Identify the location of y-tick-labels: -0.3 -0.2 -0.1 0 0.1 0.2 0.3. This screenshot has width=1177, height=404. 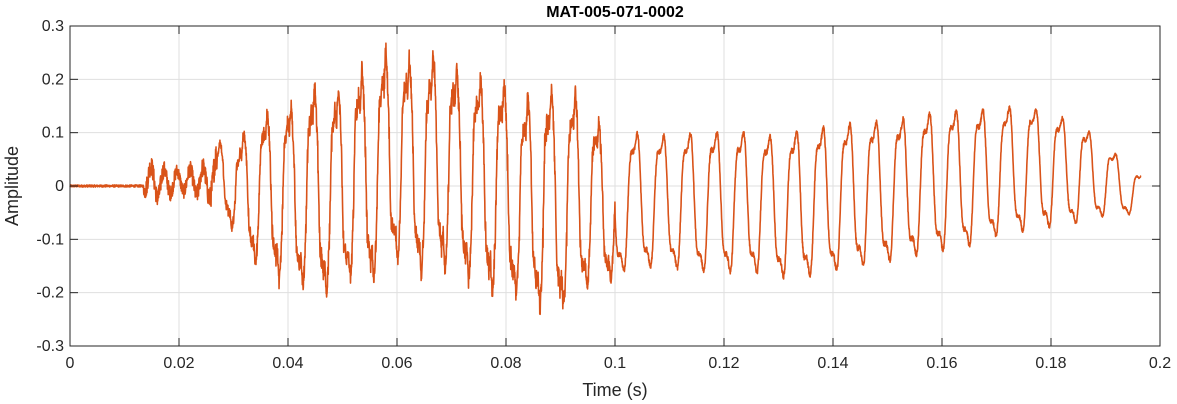
(50, 186).